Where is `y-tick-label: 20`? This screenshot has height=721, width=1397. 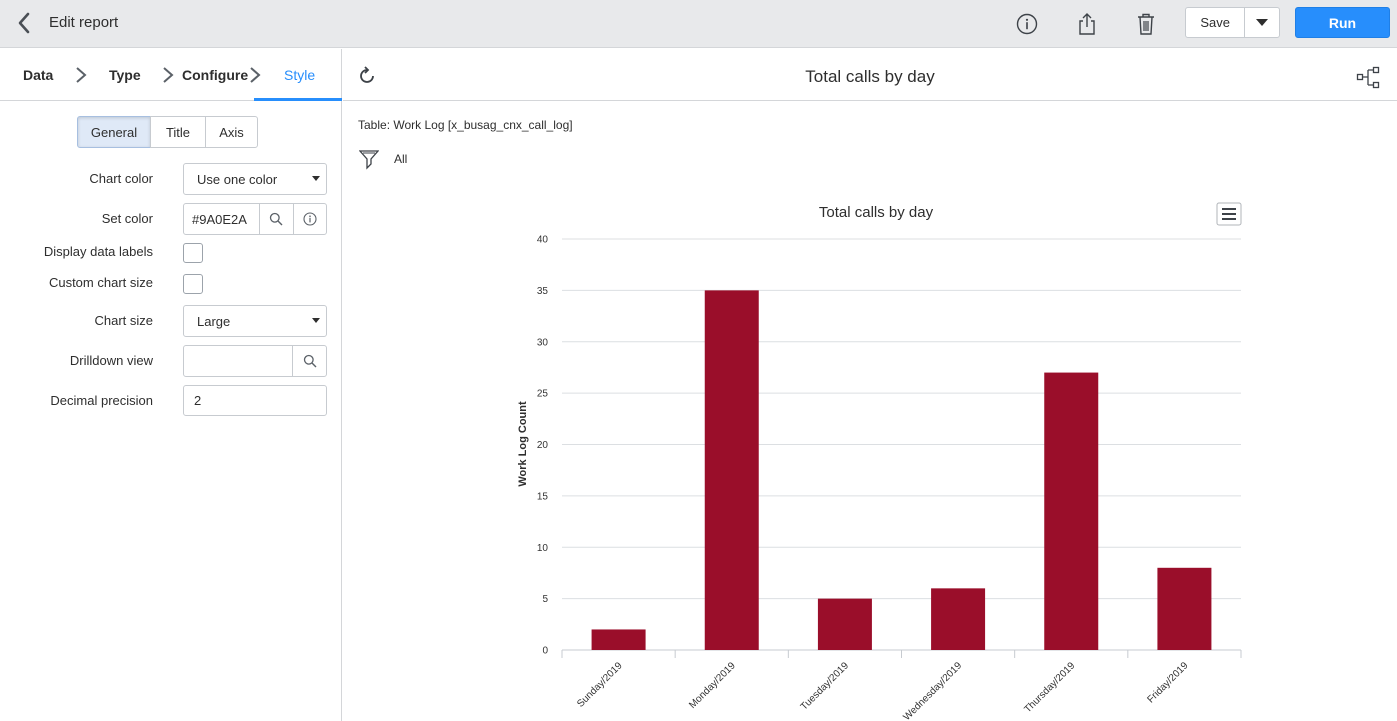 y-tick-label: 20 is located at coordinates (543, 445).